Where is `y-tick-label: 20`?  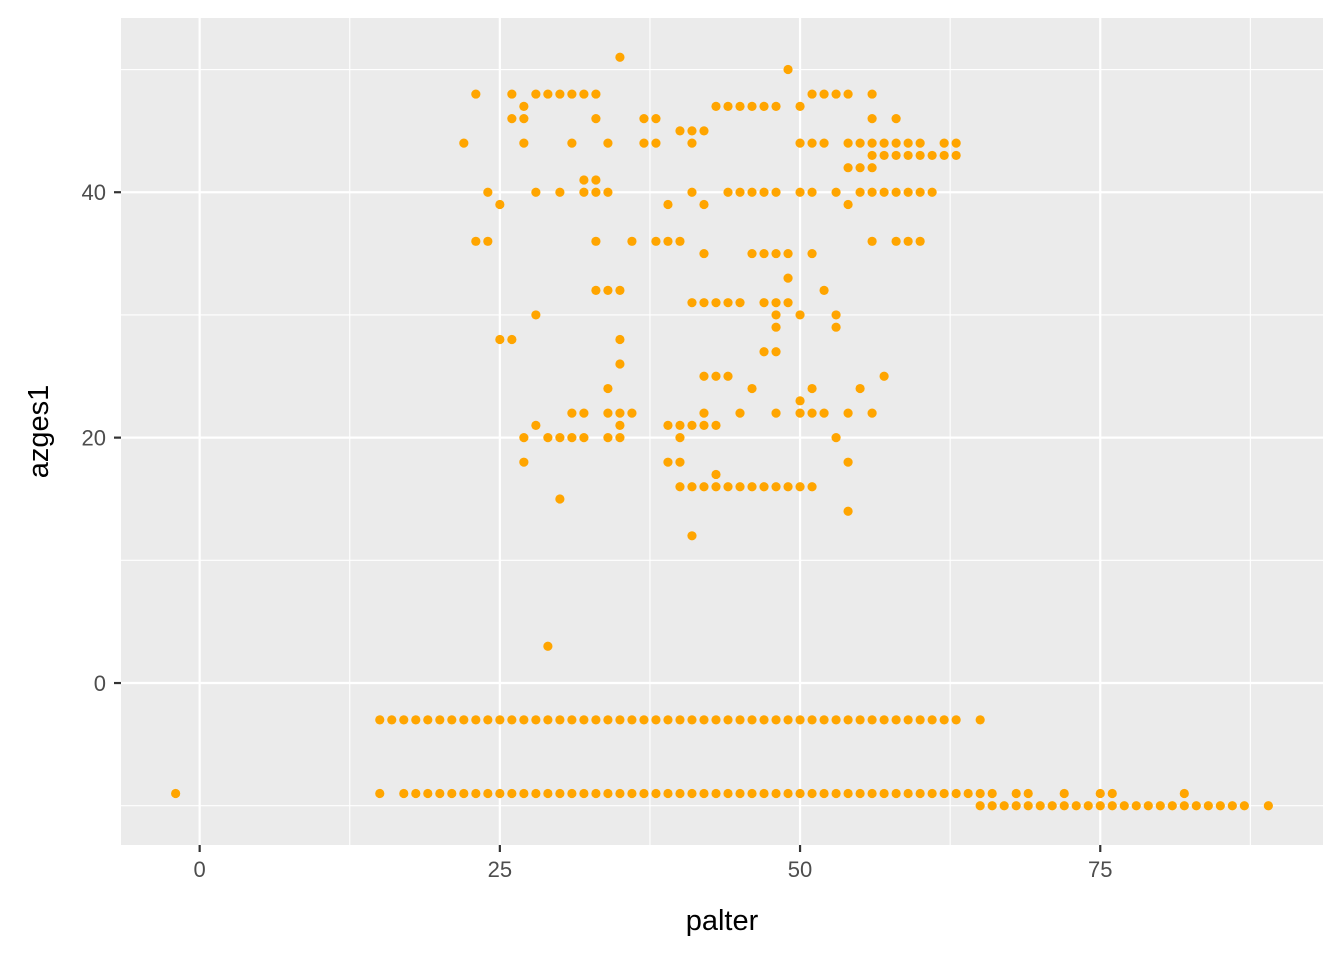 y-tick-label: 20 is located at coordinates (94, 438).